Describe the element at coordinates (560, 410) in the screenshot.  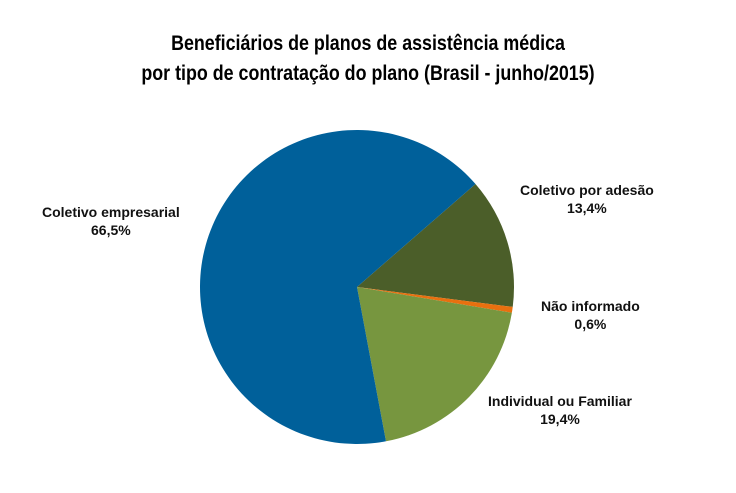
I see `label-individual-familiar: Individual ou Familiar 19,4%` at that location.